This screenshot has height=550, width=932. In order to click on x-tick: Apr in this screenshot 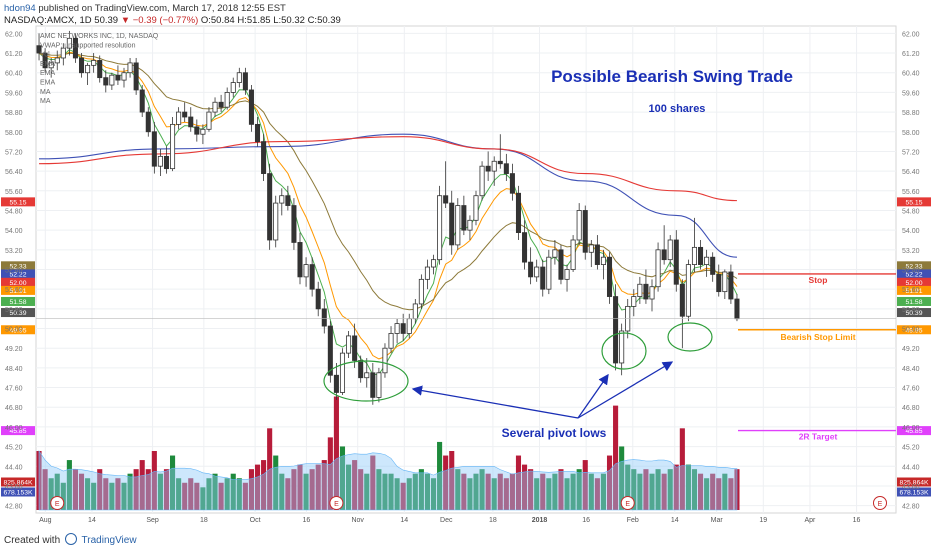, I will do `click(810, 520)`.